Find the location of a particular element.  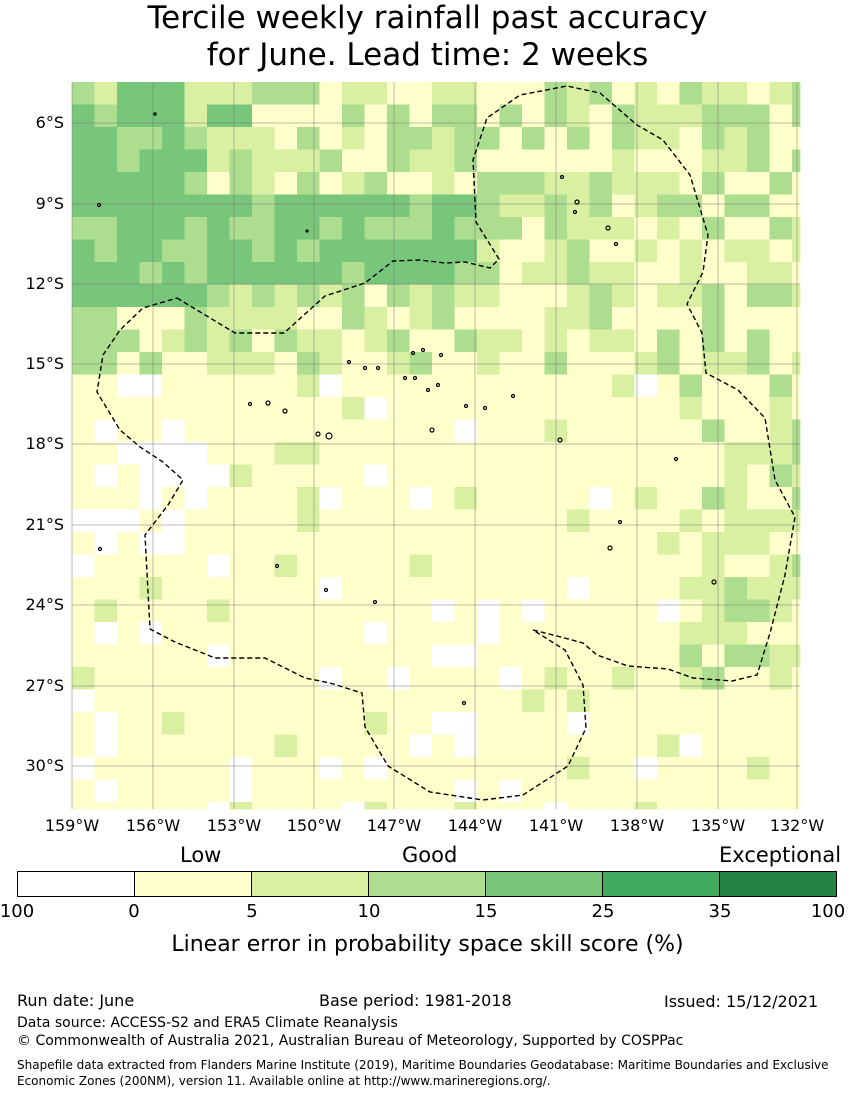

lon-label: 153°W is located at coordinates (234, 825).